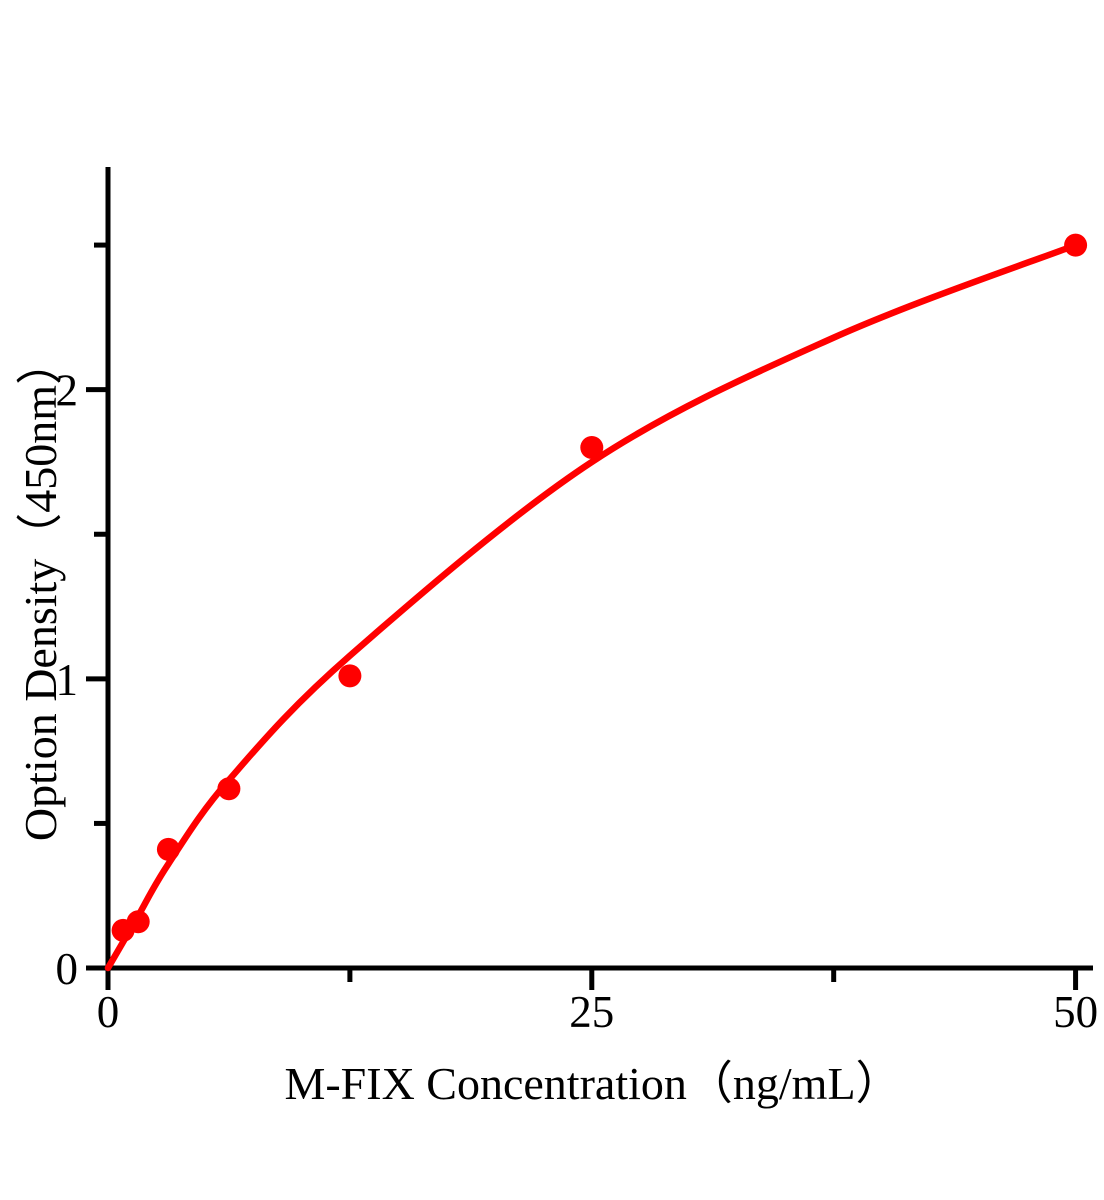 The width and height of the screenshot is (1104, 1200). Describe the element at coordinates (591, 1012) in the screenshot. I see `x-tick-label: 25` at that location.